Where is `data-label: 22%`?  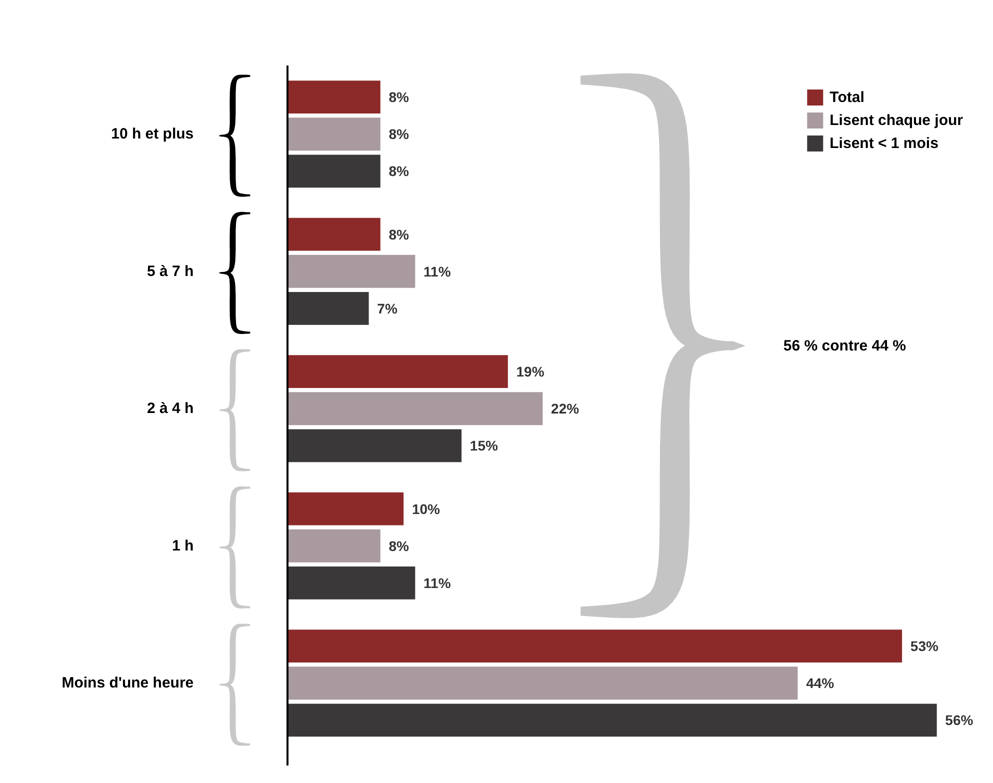 data-label: 22% is located at coordinates (565, 408).